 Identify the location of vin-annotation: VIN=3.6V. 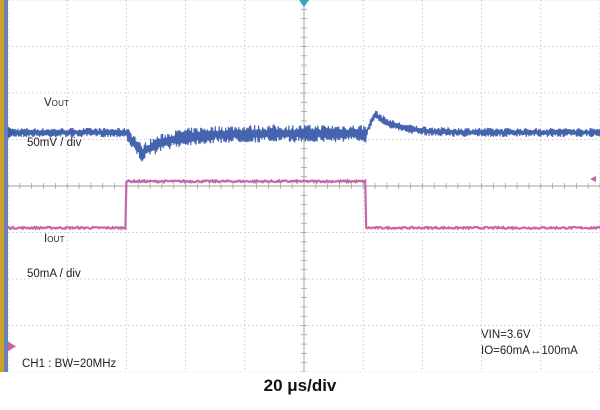
(506, 335).